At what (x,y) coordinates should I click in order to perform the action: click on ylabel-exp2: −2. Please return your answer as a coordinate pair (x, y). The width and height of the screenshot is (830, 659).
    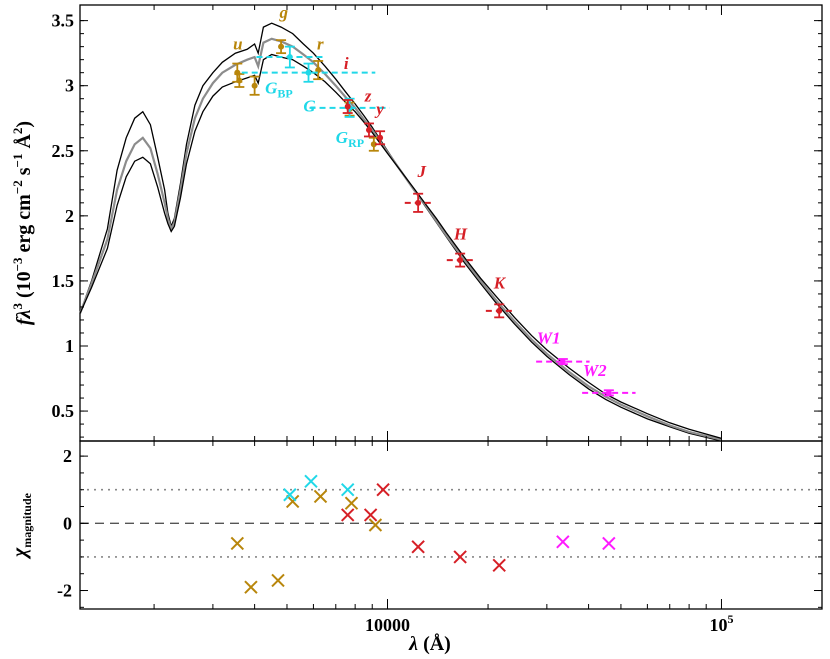
    Looking at the image, I should click on (17, 187).